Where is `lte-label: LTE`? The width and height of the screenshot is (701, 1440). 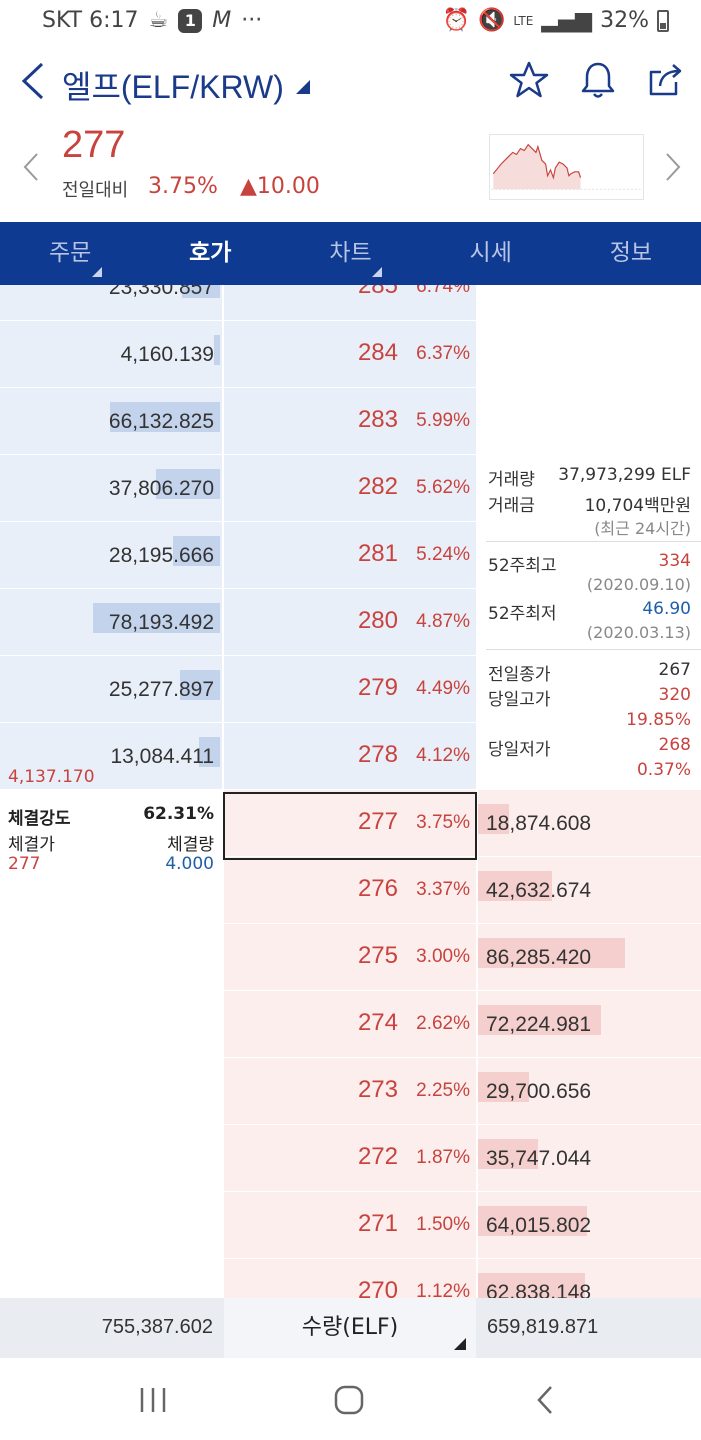
lte-label: LTE is located at coordinates (523, 20).